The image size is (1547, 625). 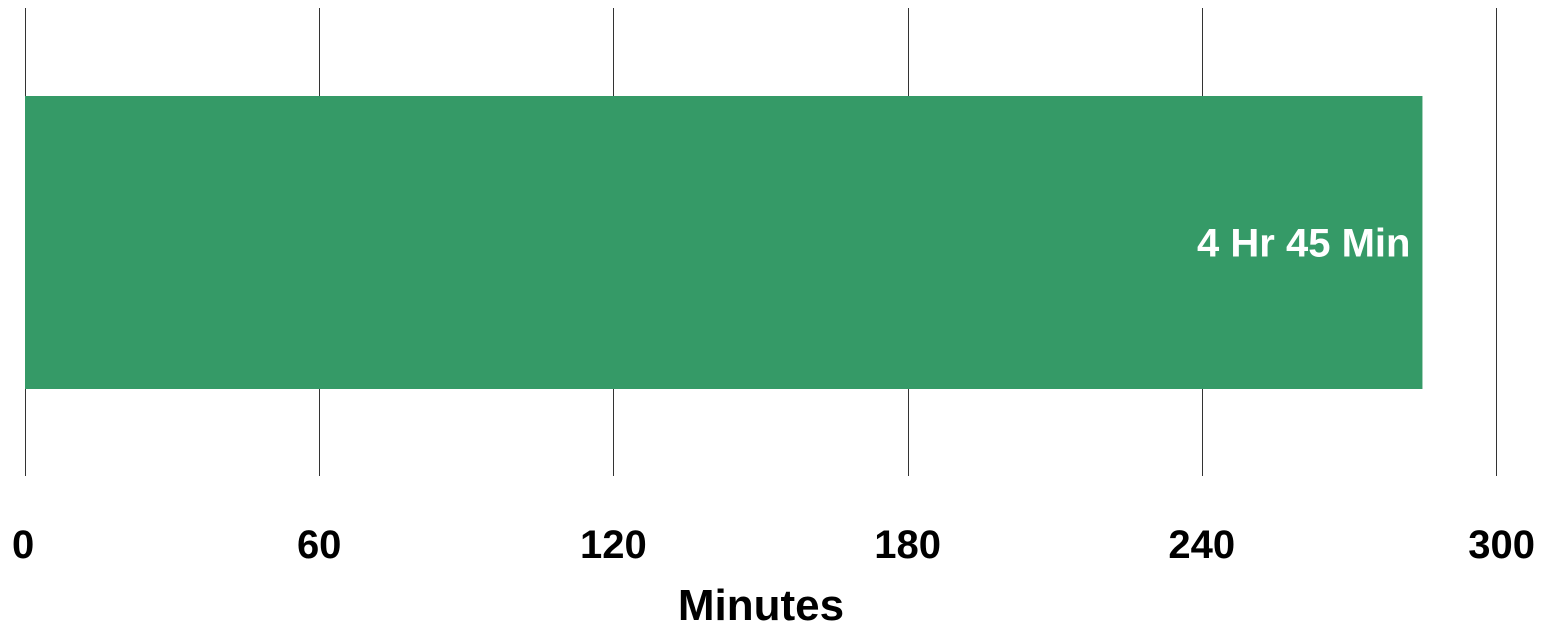 What do you see at coordinates (907, 545) in the screenshot?
I see `x-tick-label-180: 180` at bounding box center [907, 545].